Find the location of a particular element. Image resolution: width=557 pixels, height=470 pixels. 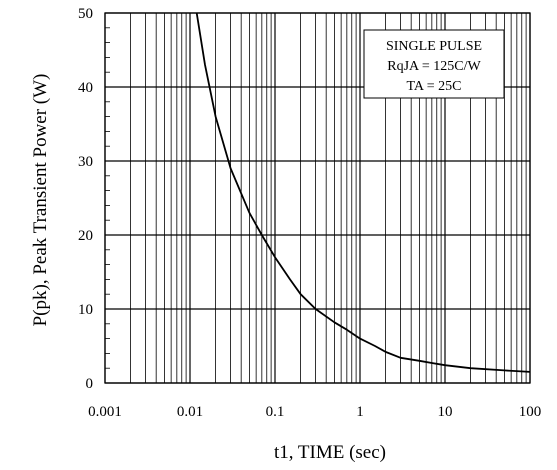

y-tick-label: 10 is located at coordinates (85, 310).